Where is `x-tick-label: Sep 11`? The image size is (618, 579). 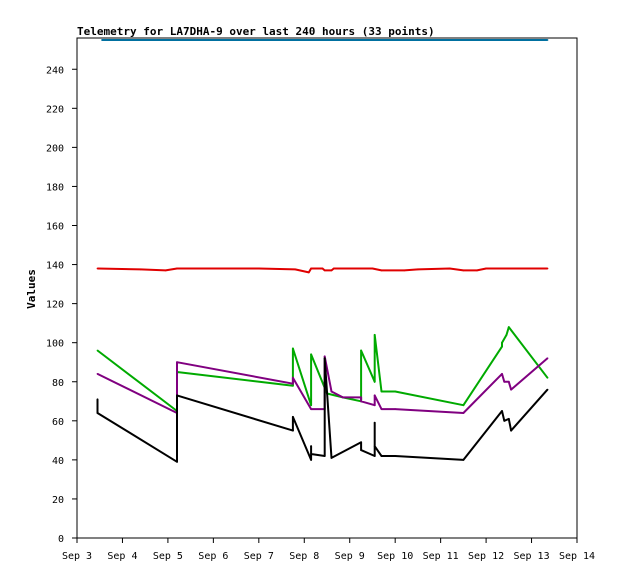
x-tick-label: Sep 11 is located at coordinates (441, 556).